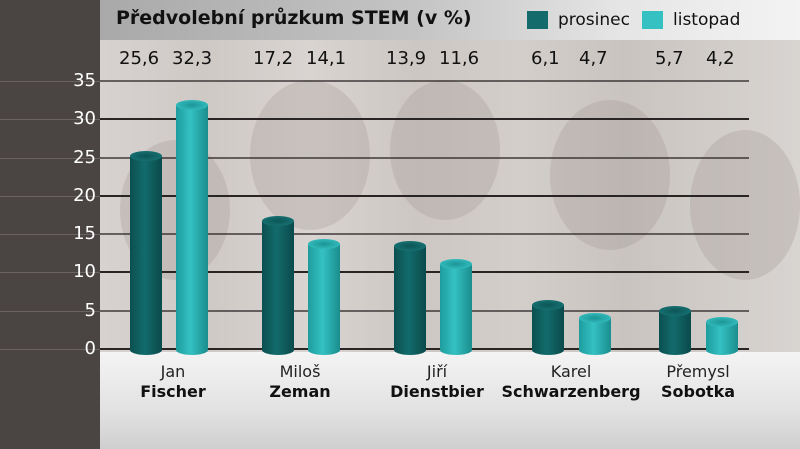 The height and width of the screenshot is (449, 800). Describe the element at coordinates (571, 391) in the screenshot. I see `last-name: Schwarzenberg` at that location.